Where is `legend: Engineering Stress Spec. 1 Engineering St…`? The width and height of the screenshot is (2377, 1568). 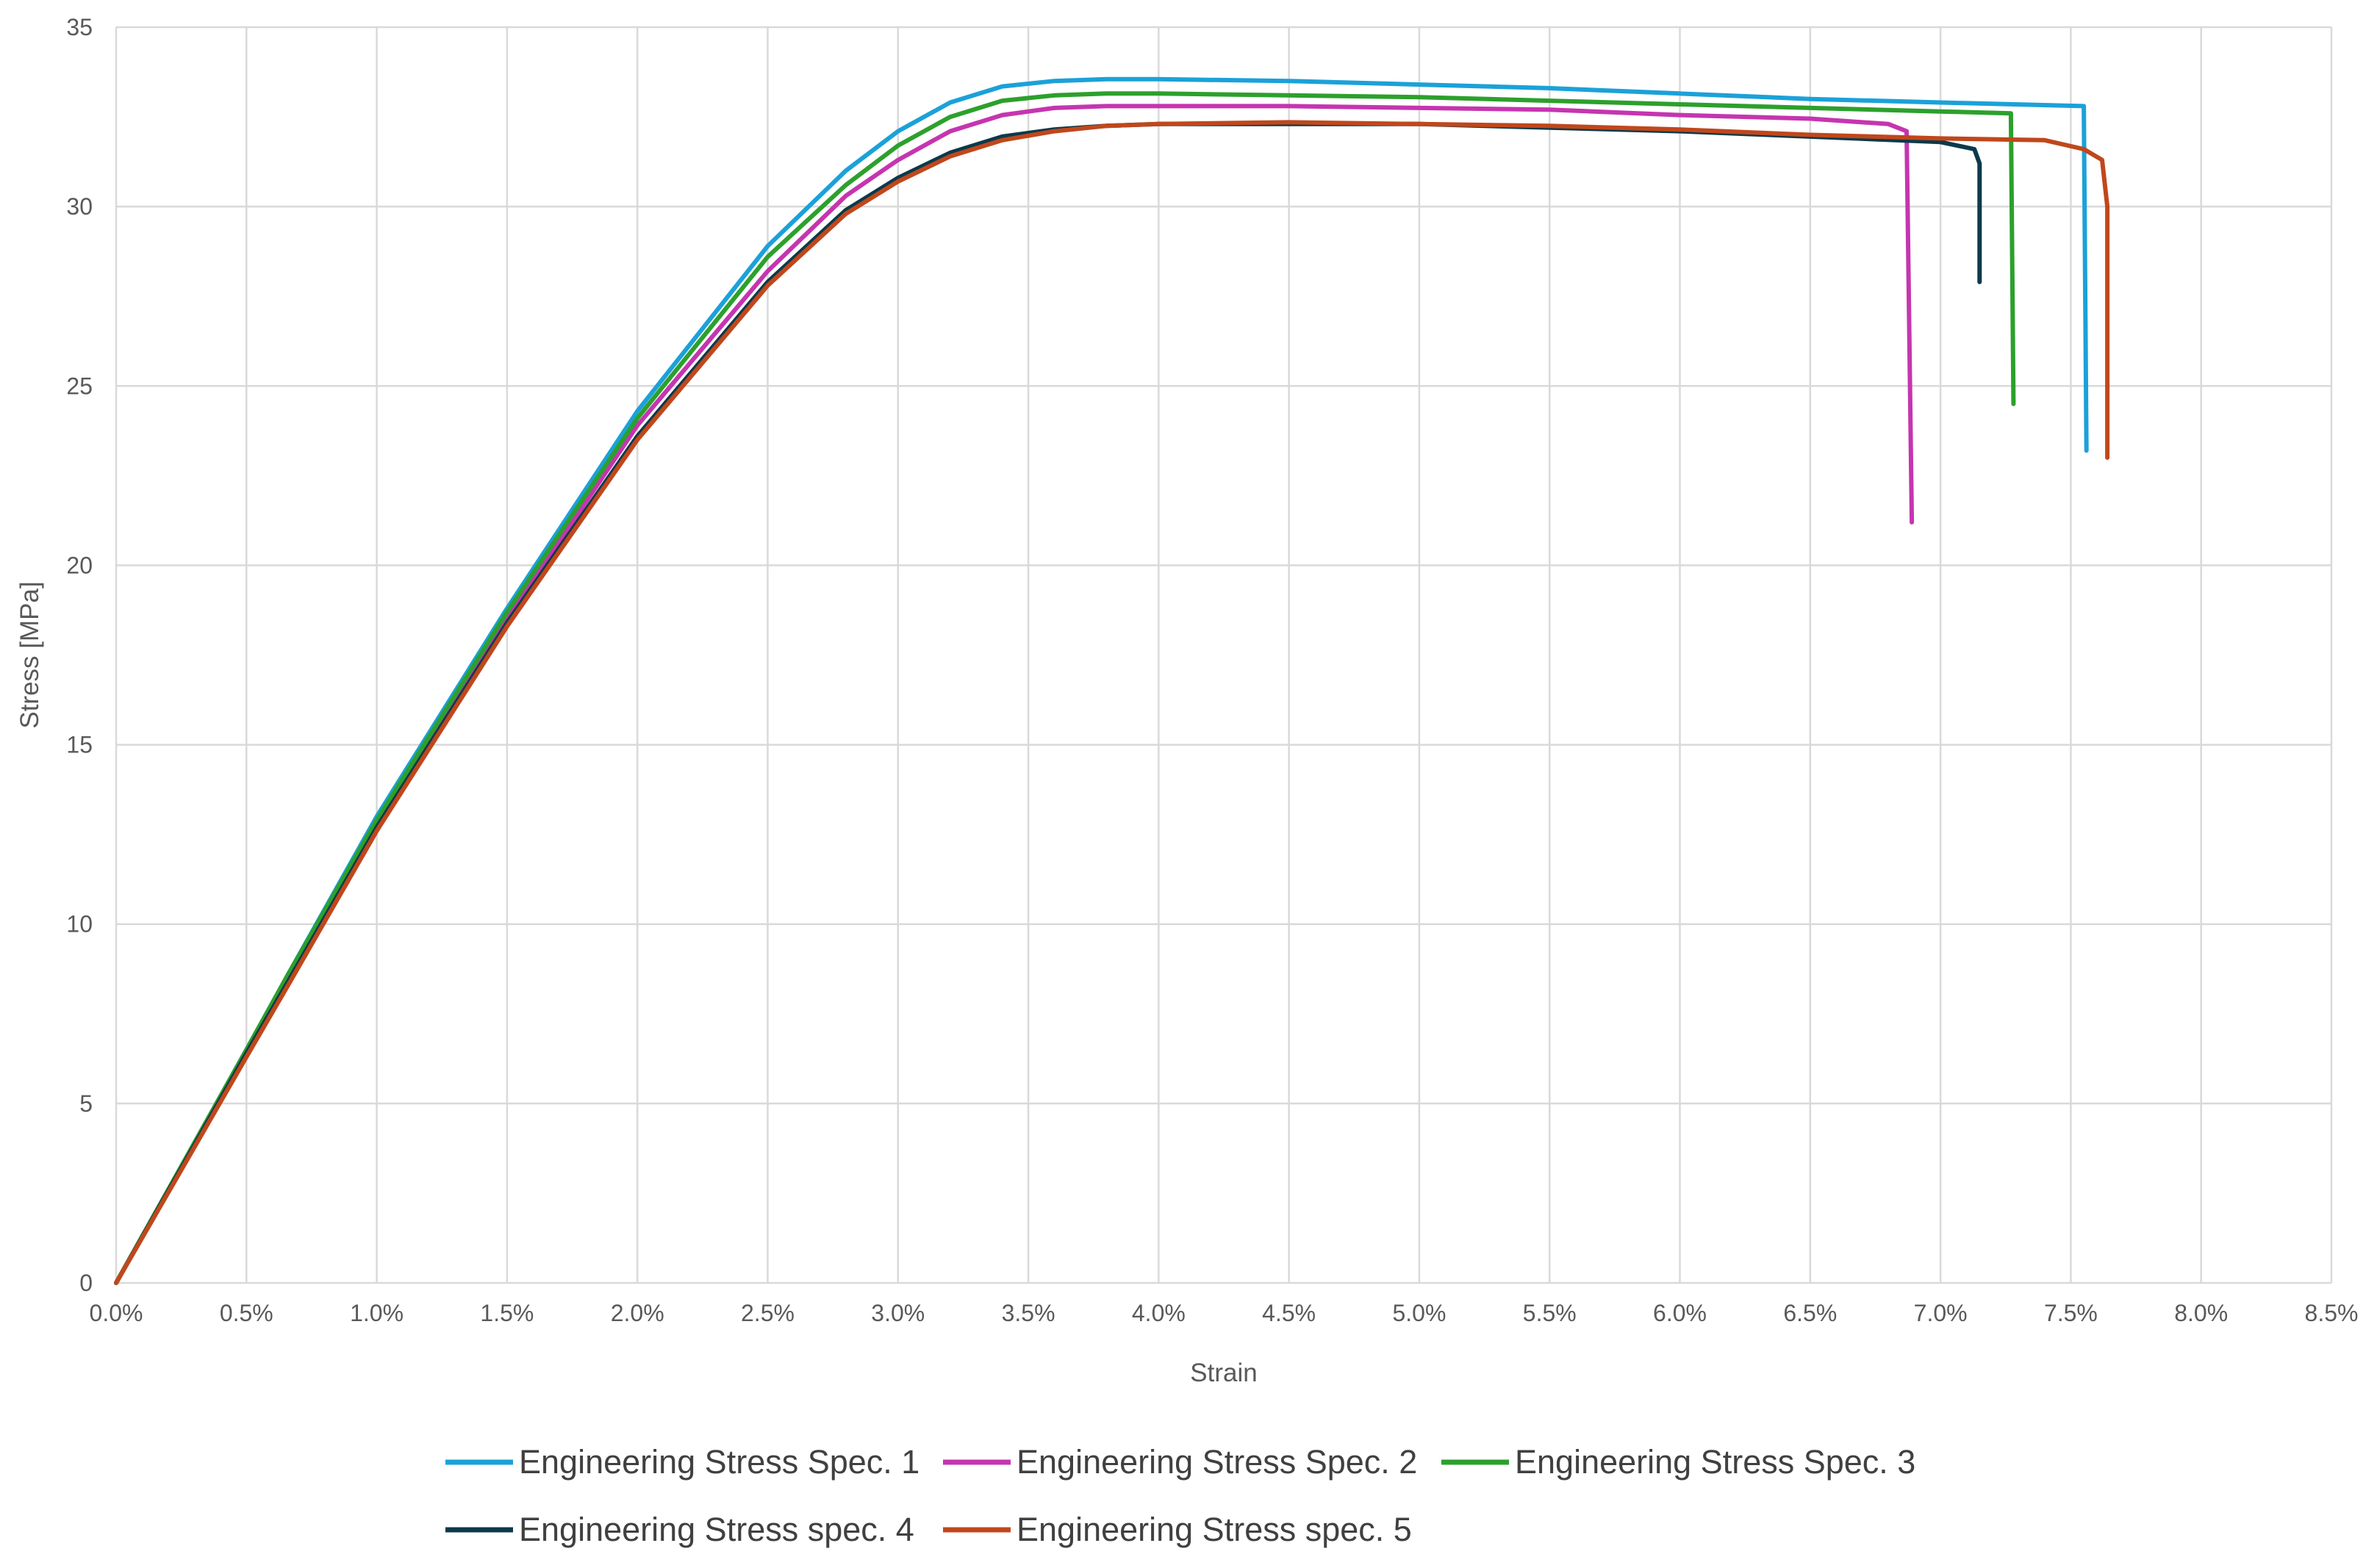 legend: Engineering Stress Spec. 1 Engineering St… is located at coordinates (1180, 1495).